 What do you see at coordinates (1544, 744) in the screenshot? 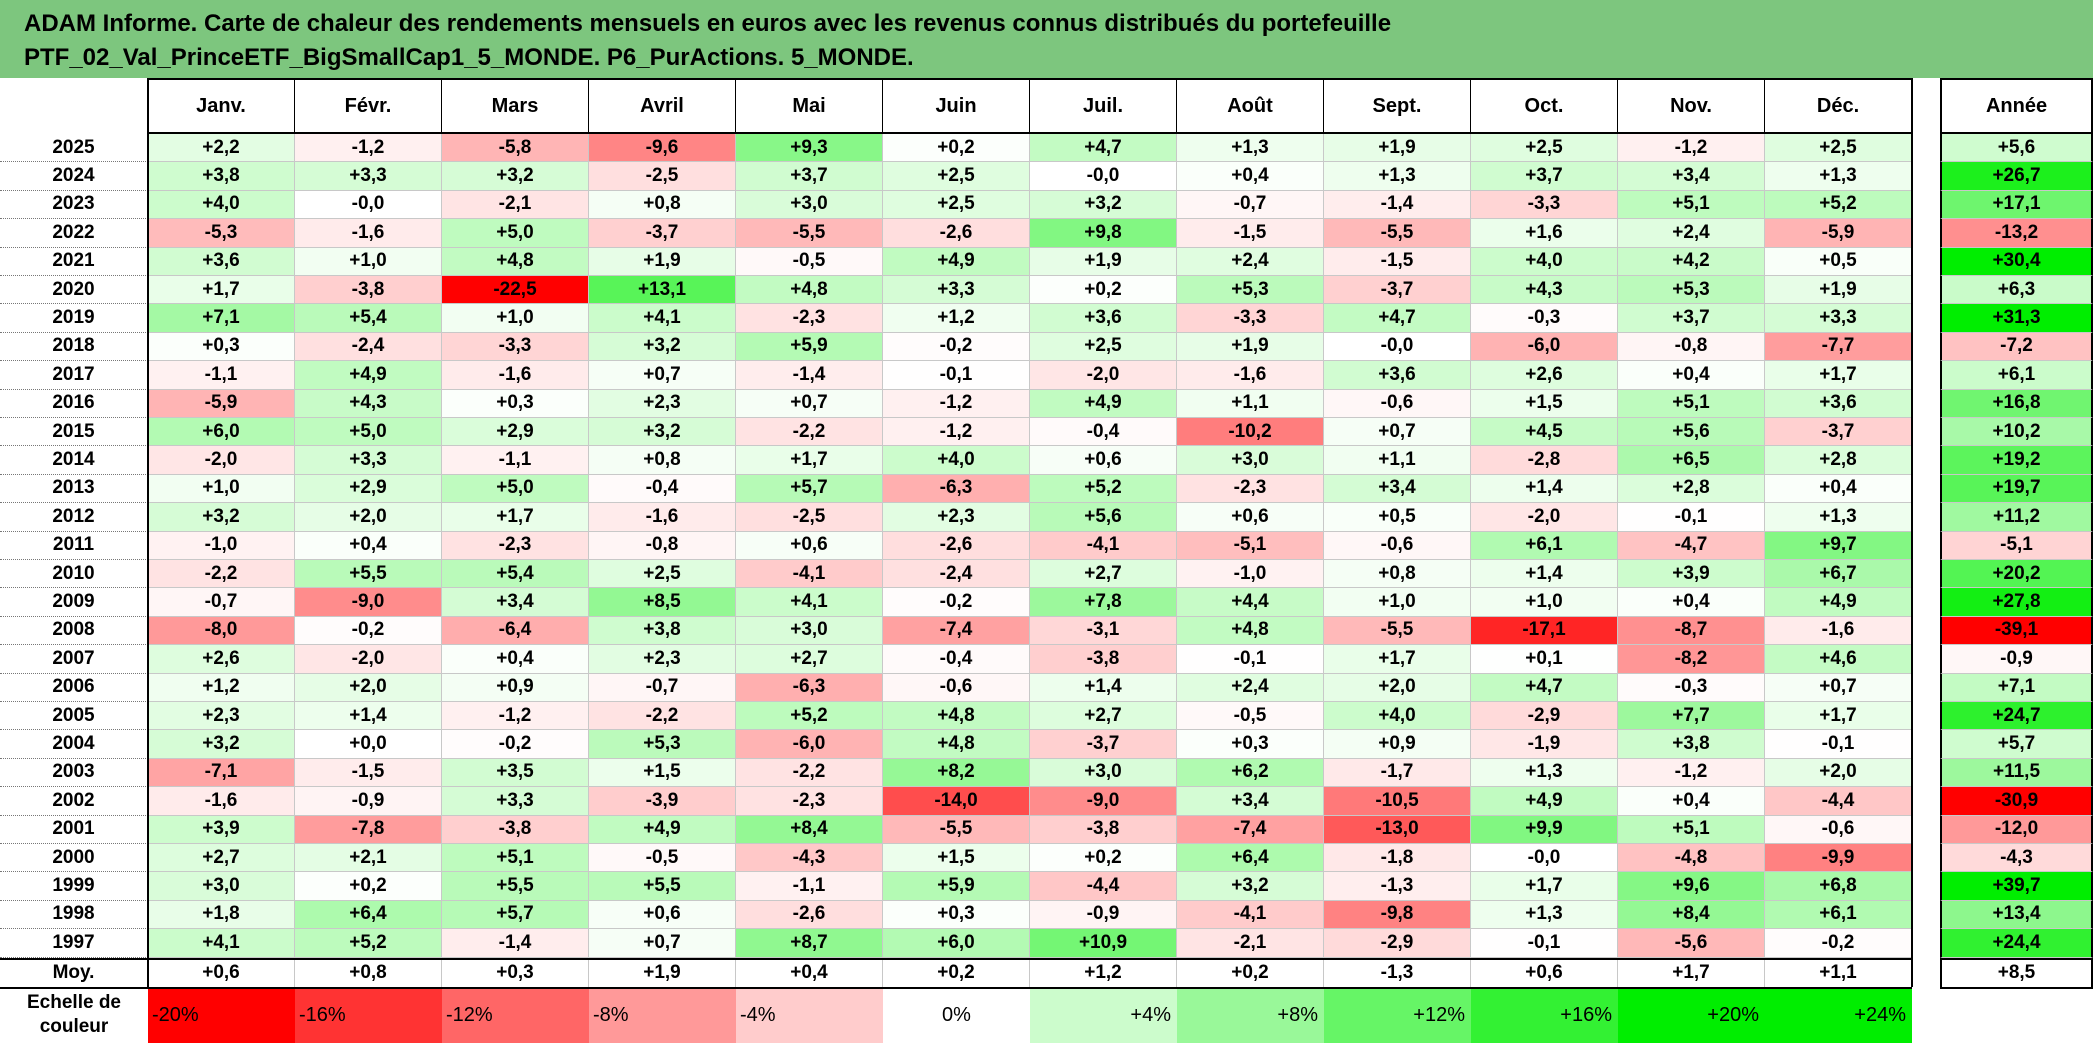
I see `heatmap-cell: -1,9` at bounding box center [1544, 744].